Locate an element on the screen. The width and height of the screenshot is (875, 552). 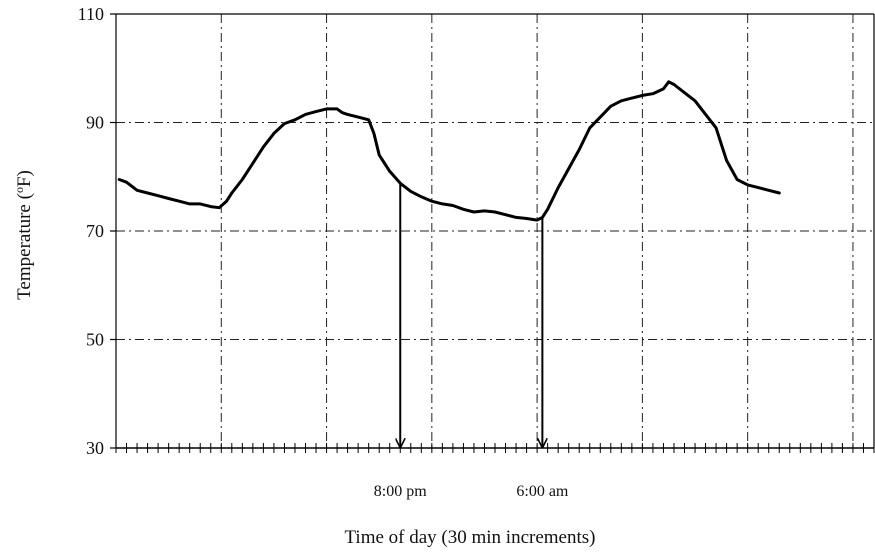
y-tick-label: 70 is located at coordinates (95, 231).